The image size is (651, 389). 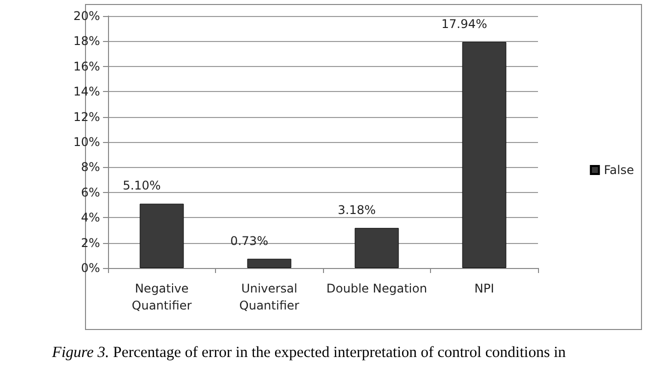 I want to click on legend-label: False, so click(x=619, y=170).